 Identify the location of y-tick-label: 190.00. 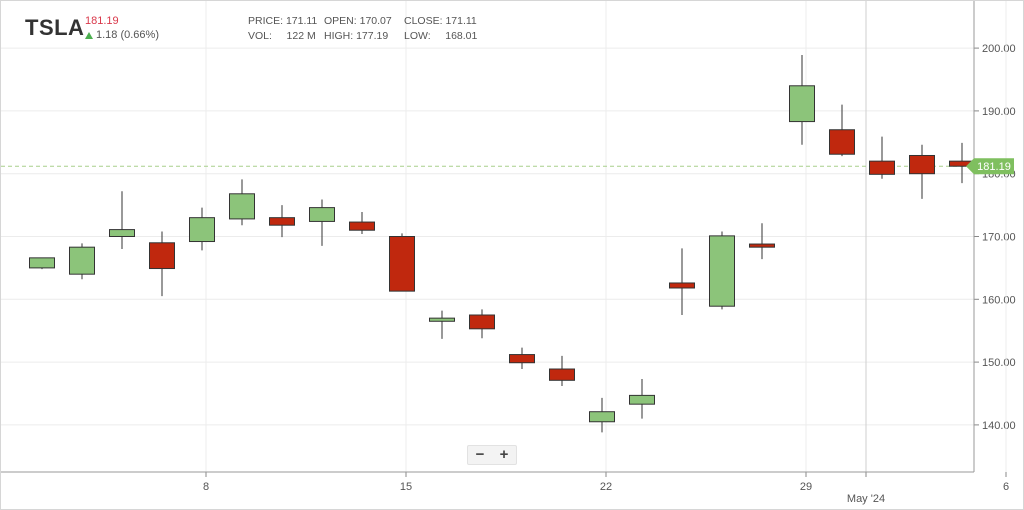
(999, 112).